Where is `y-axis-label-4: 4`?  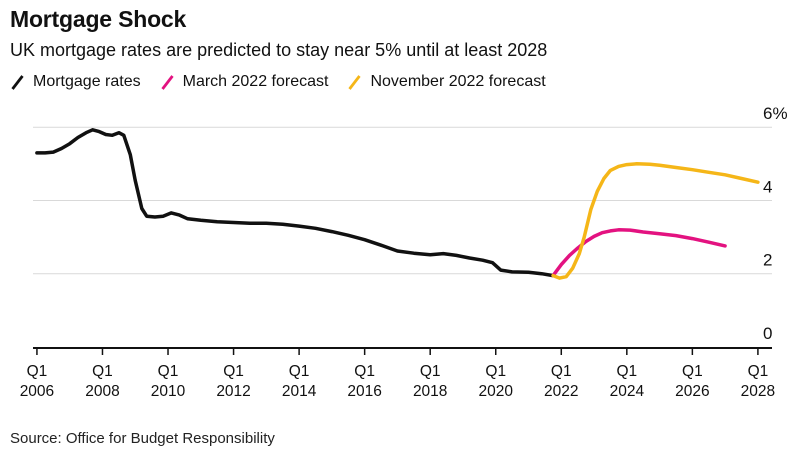
y-axis-label-4: 4 is located at coordinates (767, 186).